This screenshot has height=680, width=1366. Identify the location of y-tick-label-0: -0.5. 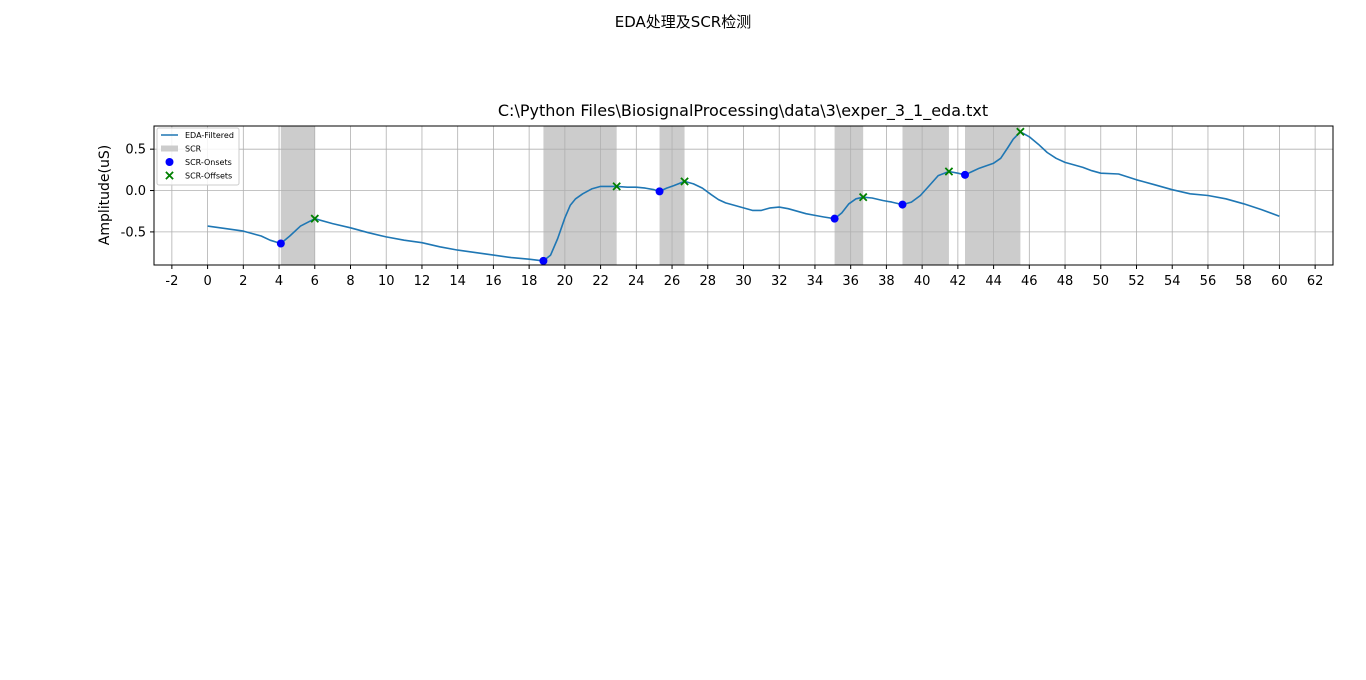
(133, 232).